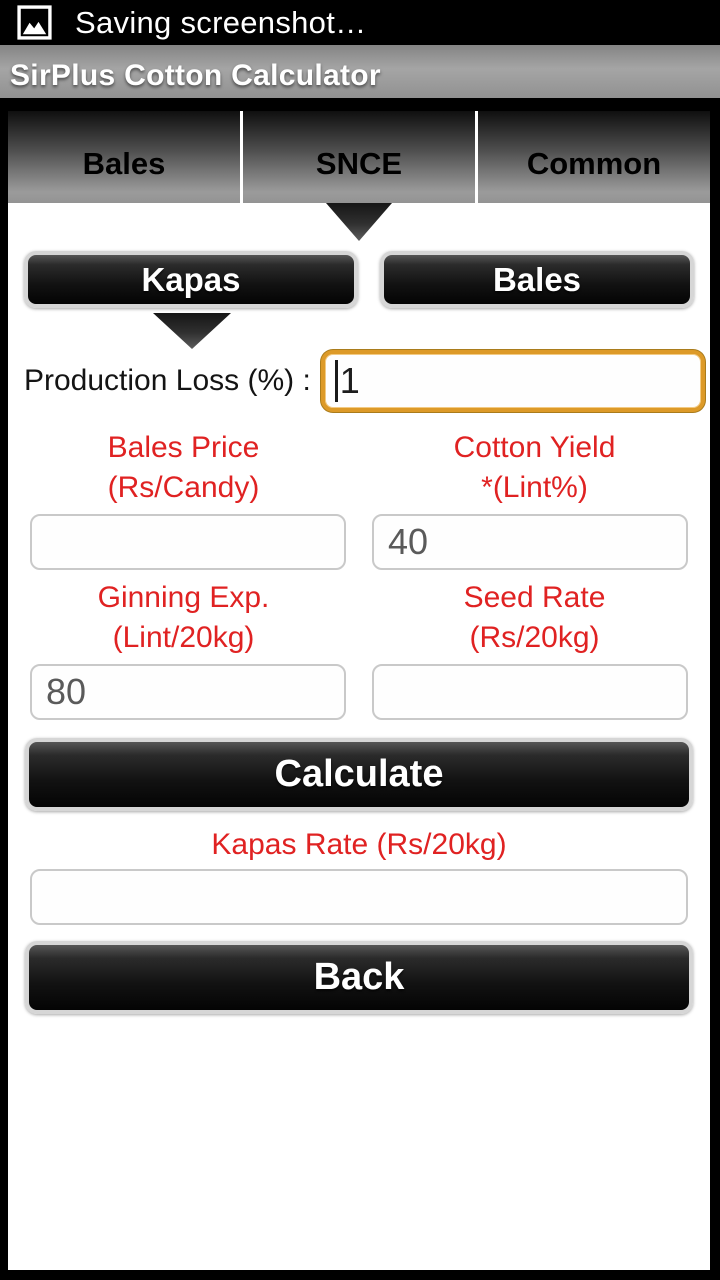  What do you see at coordinates (192, 331) in the screenshot?
I see `active-mode-arrow-icon` at bounding box center [192, 331].